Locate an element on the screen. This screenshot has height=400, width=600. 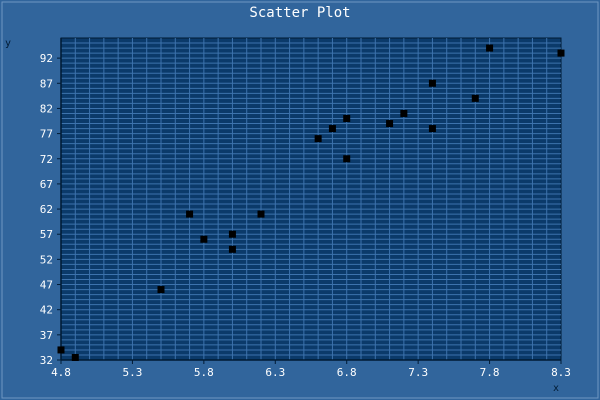
y-tick-label: 67 is located at coordinates (46, 184).